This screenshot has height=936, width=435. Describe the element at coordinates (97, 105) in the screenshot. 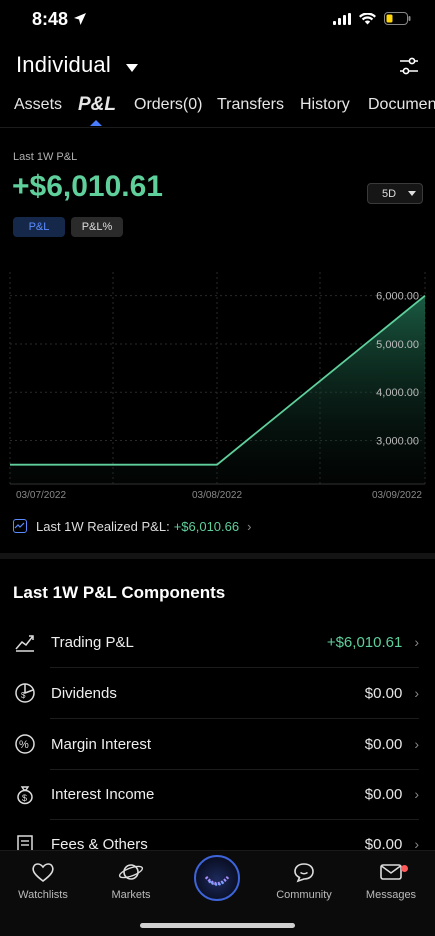

I see `tab-pl: P&L` at that location.